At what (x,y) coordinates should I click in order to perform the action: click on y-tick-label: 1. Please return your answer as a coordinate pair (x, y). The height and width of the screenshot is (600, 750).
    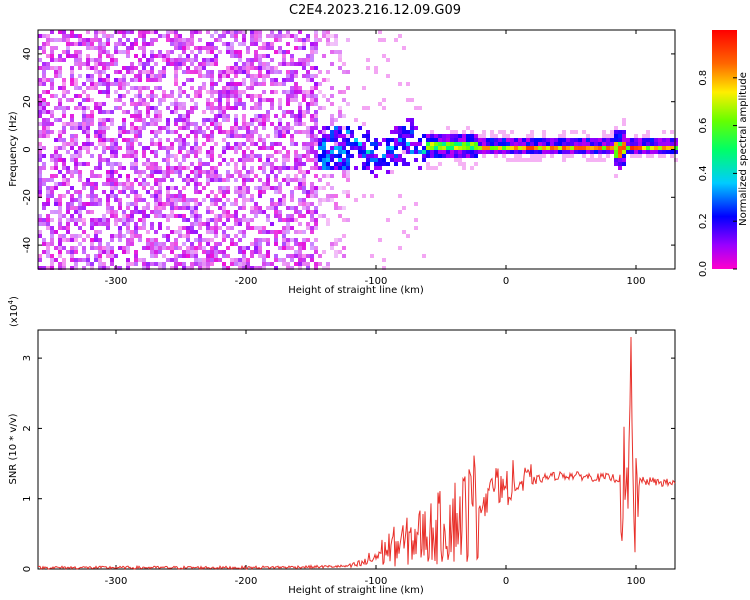
    Looking at the image, I should click on (27, 499).